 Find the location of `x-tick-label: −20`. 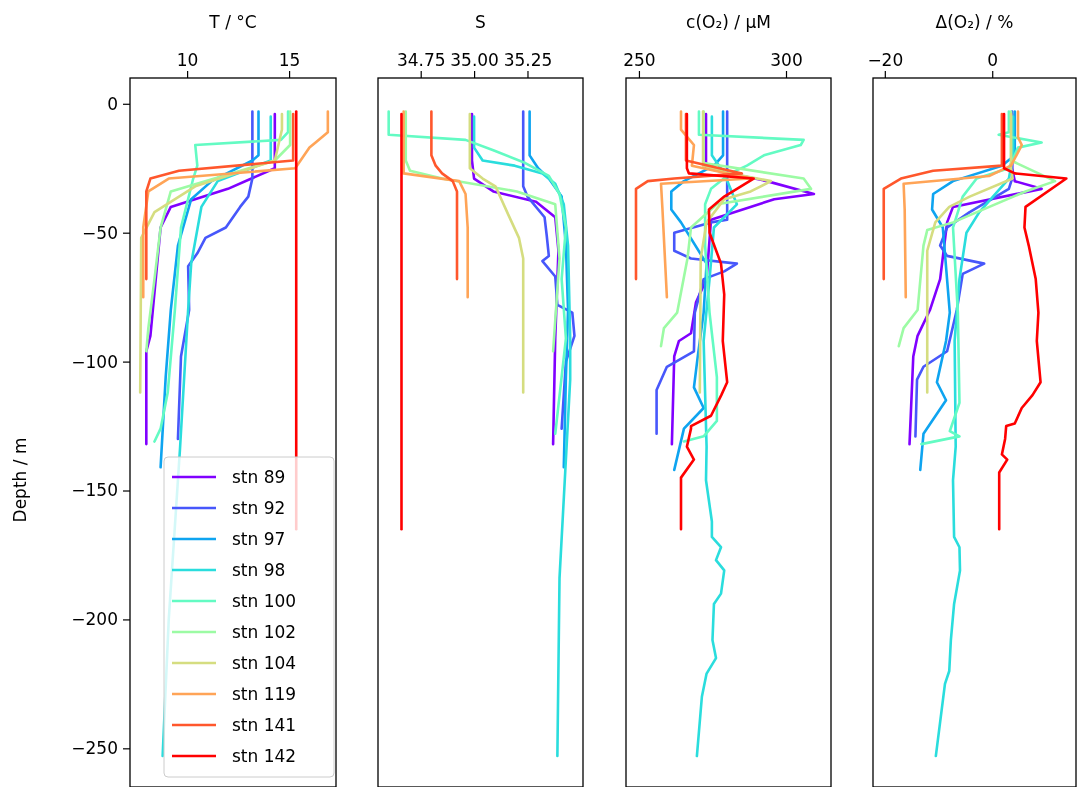

x-tick-label: −20 is located at coordinates (885, 60).